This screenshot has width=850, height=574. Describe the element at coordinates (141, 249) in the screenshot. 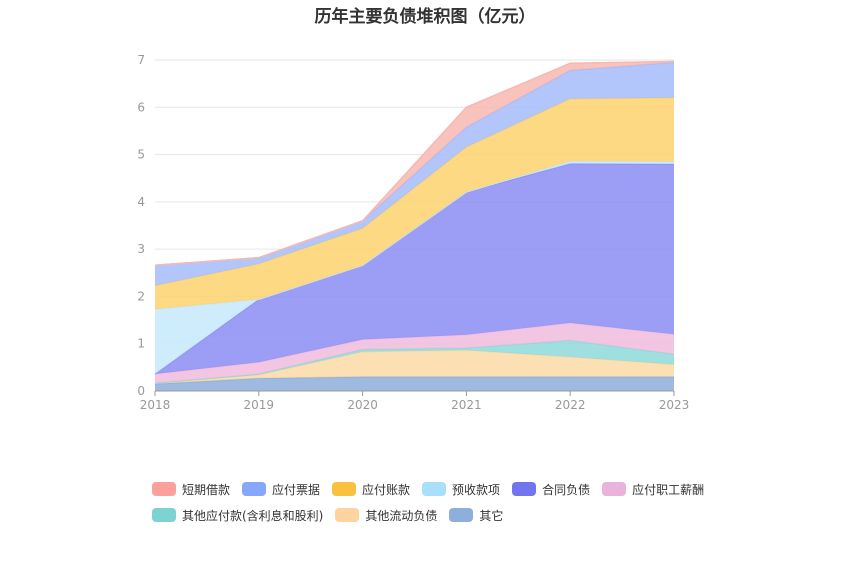

I see `y-tick-label: 3` at that location.